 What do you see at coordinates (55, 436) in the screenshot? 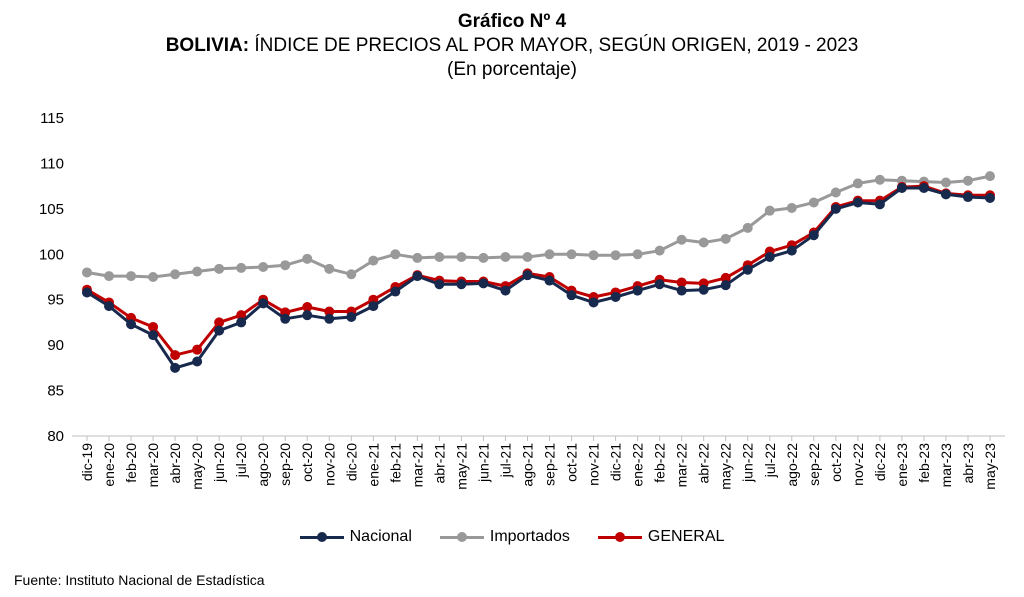
I see `y-tick-label: 80` at bounding box center [55, 436].